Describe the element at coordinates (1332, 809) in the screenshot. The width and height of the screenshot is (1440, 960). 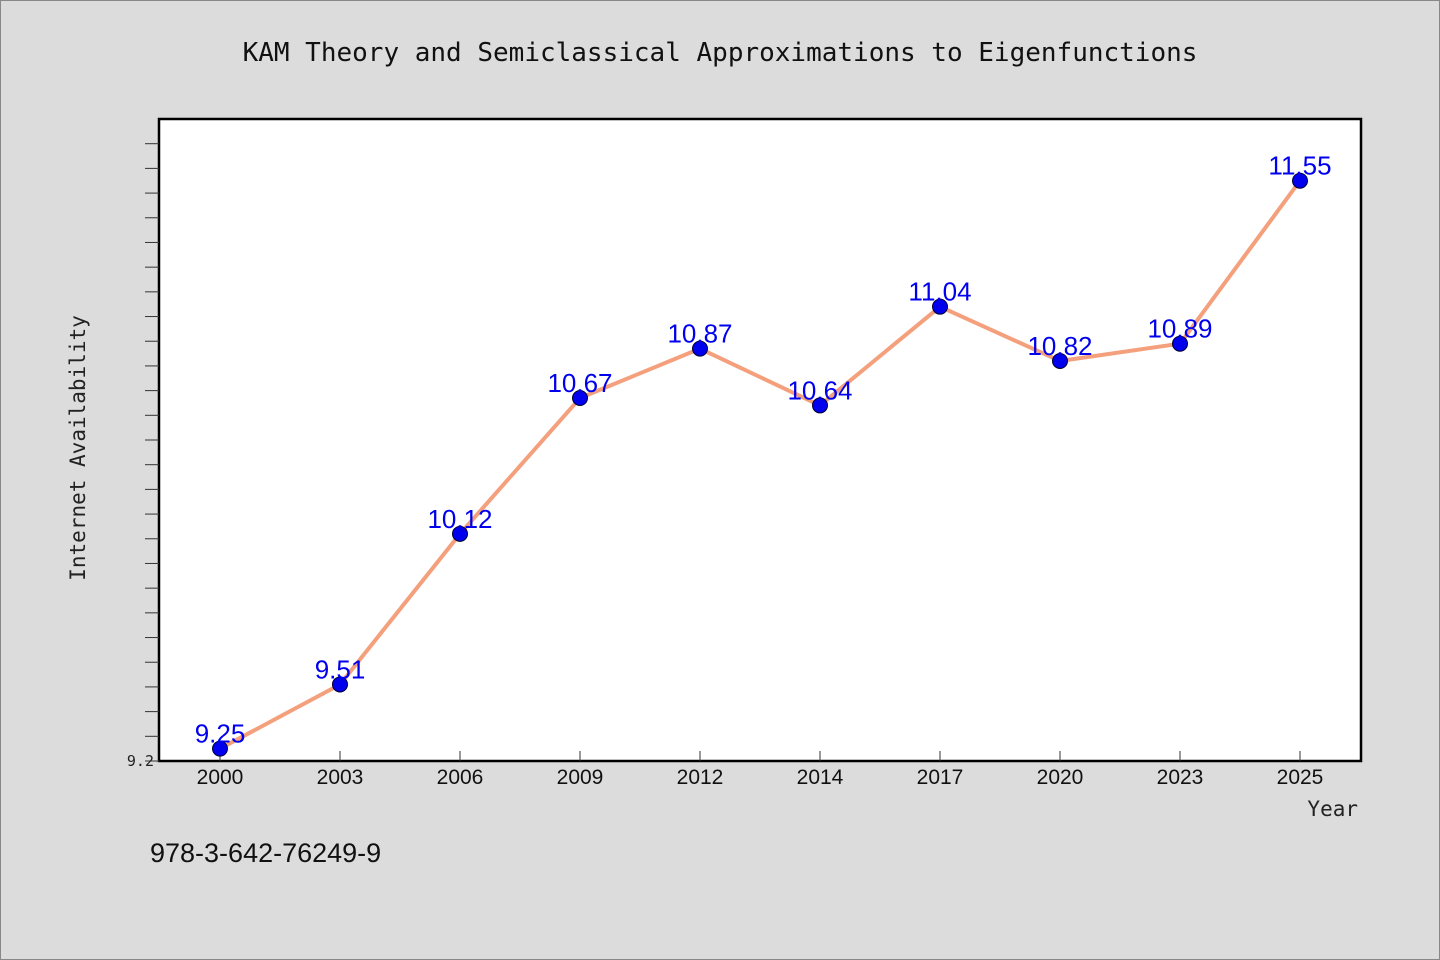
I see `x-axis-title: Year` at that location.